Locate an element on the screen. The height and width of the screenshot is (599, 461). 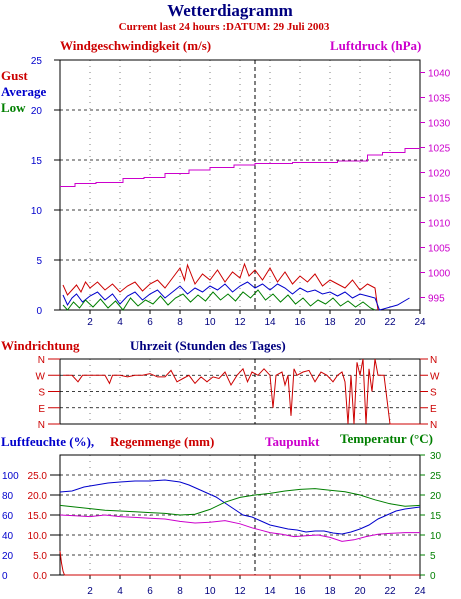
wind-xtick-label: 10 is located at coordinates (210, 322).